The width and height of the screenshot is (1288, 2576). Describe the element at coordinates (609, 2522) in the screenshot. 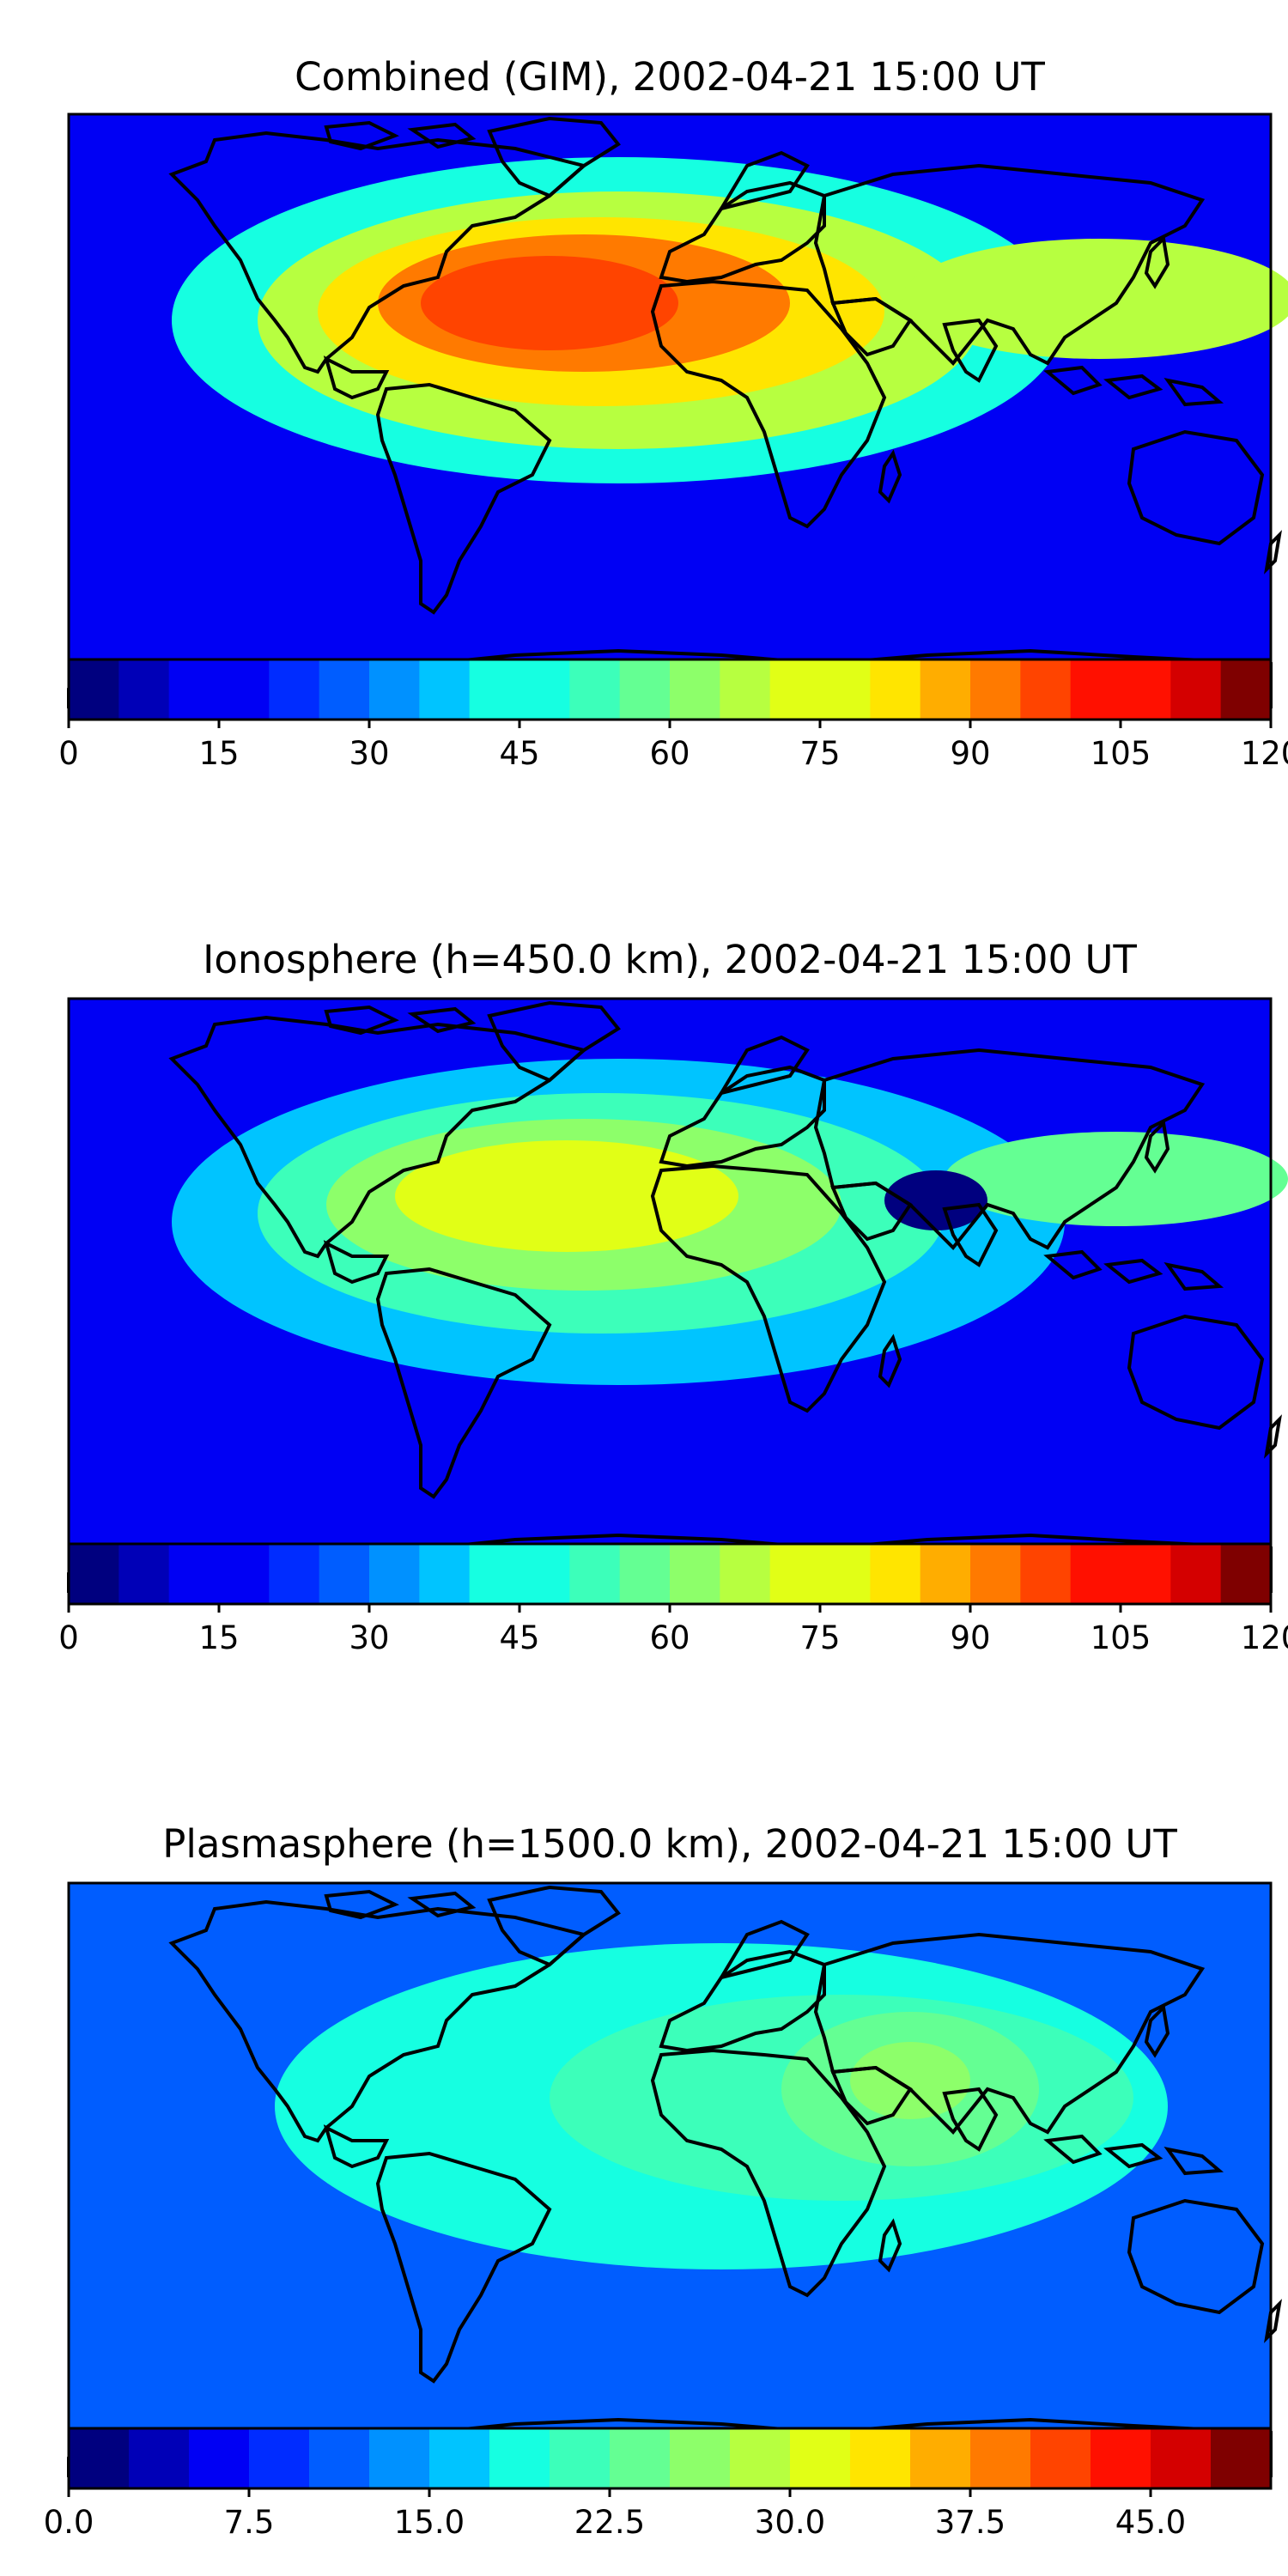

I see `colorbar-tick-label: 22.5` at that location.